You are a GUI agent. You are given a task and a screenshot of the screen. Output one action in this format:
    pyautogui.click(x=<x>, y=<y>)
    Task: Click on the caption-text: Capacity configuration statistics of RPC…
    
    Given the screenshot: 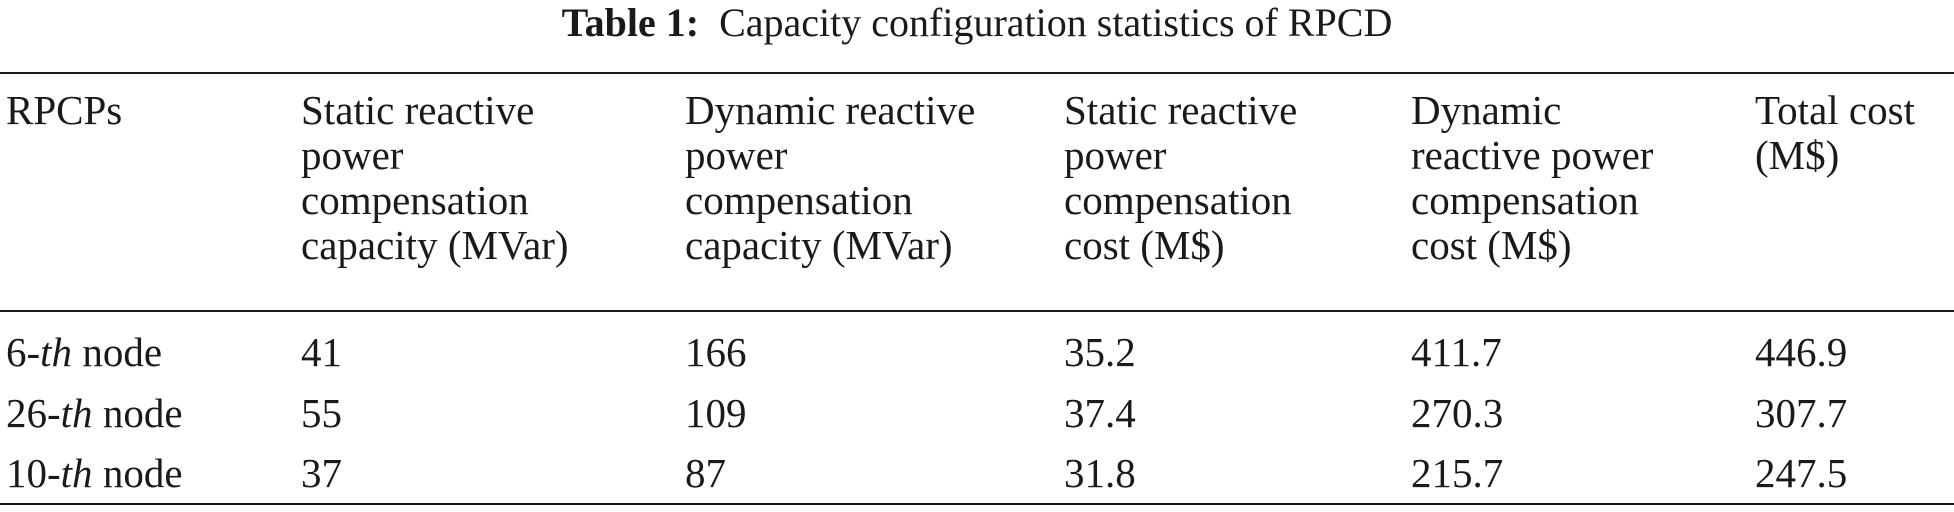 What is the action you would take?
    pyautogui.click(x=1056, y=22)
    